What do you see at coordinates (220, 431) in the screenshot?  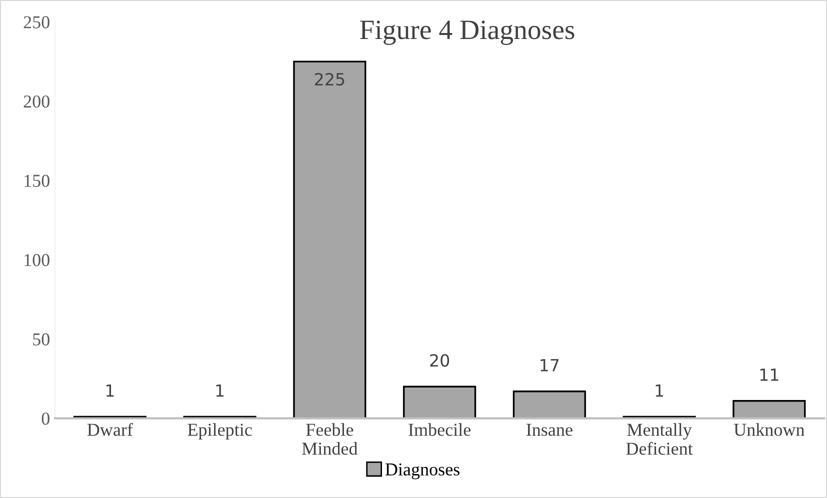 I see `x-tick-label: Epileptic` at bounding box center [220, 431].